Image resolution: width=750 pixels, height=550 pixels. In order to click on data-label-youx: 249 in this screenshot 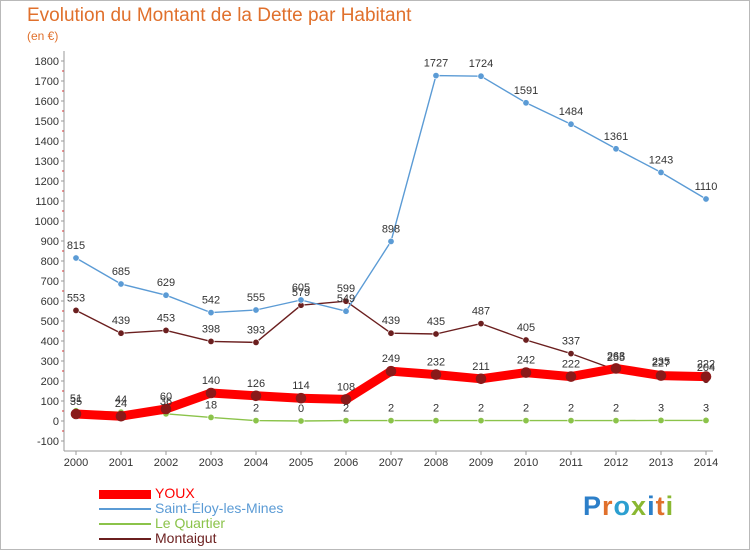, I will do `click(391, 359)`.